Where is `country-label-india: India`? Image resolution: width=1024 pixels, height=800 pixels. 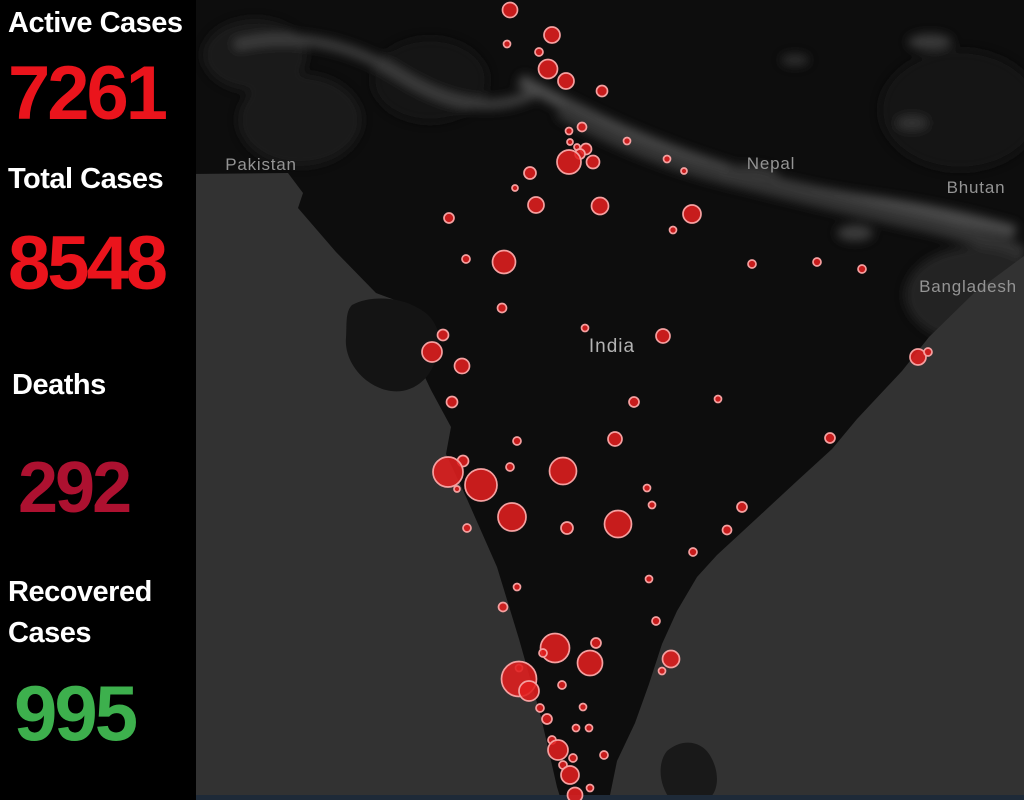 country-label-india: India is located at coordinates (612, 346).